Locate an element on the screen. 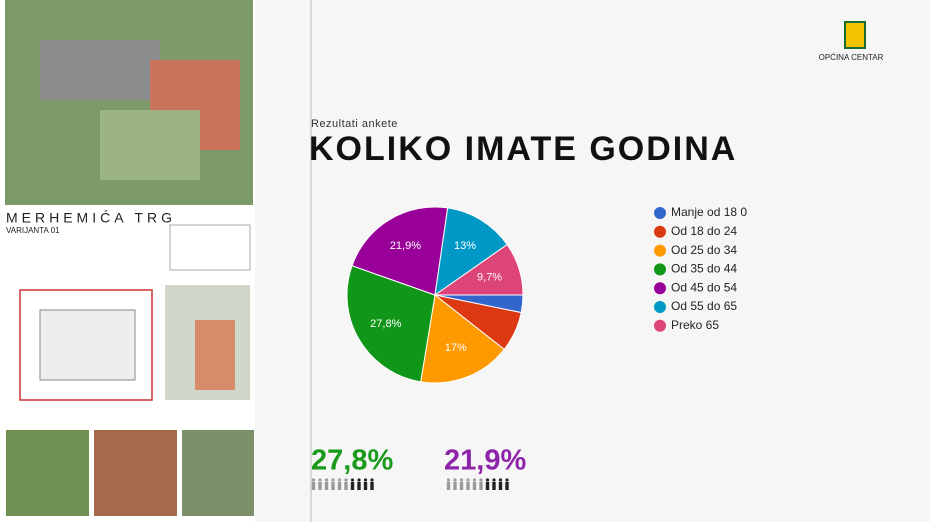 This screenshot has width=930, height=522. slice-label: 13% is located at coordinates (465, 246).